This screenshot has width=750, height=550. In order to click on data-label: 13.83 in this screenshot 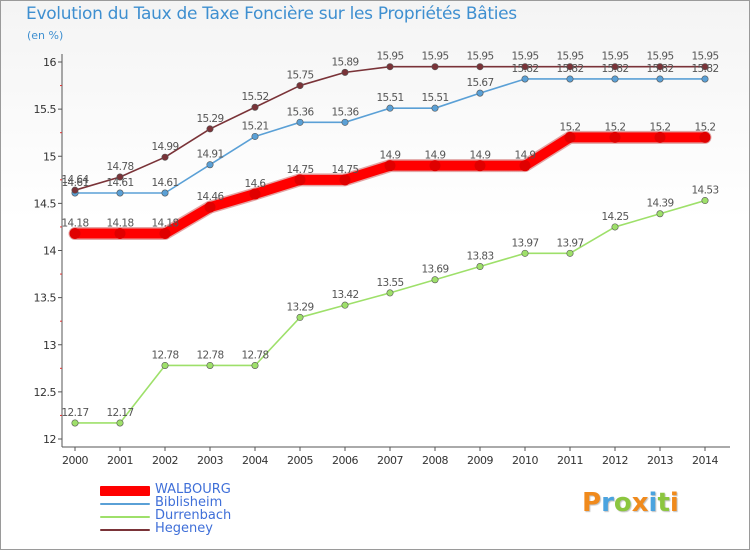, I will do `click(479, 257)`.